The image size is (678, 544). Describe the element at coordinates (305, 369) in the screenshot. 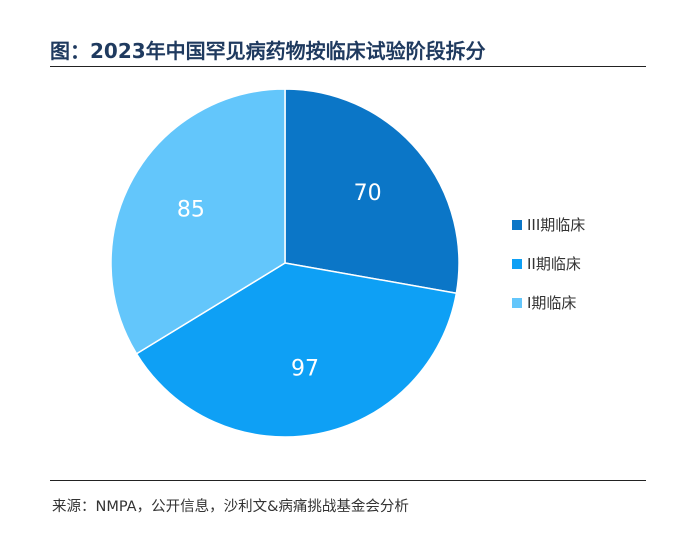

I see `pie-data-label-2: 97` at that location.